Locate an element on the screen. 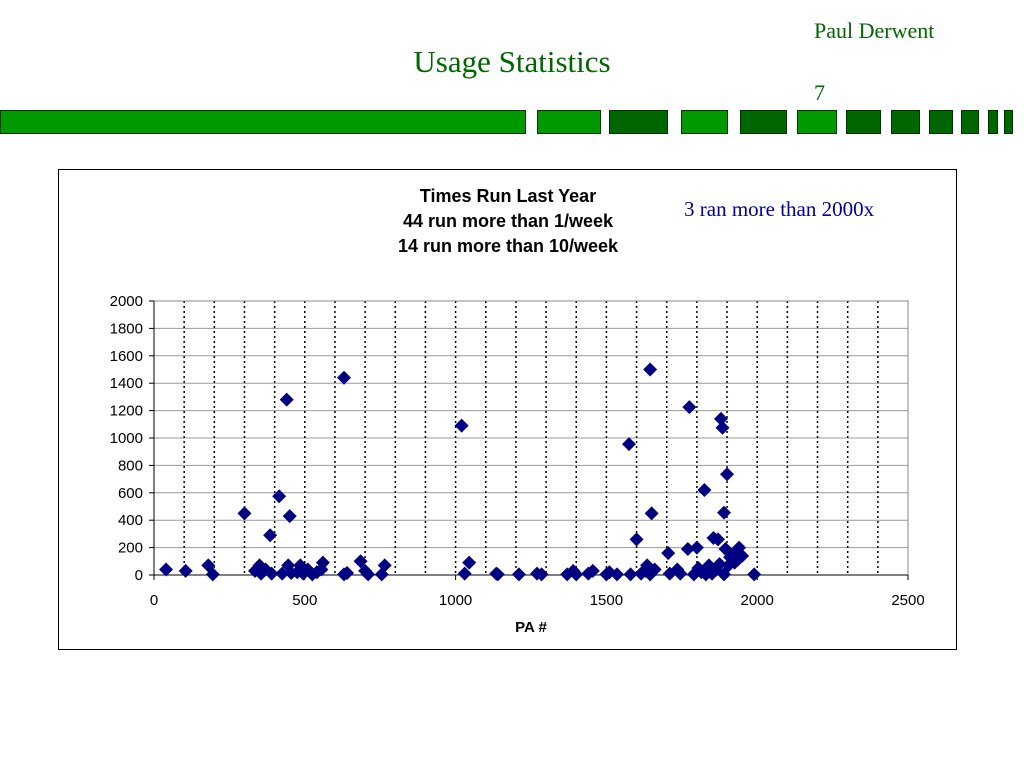 The height and width of the screenshot is (768, 1024). slide-title: Usage Statistics is located at coordinates (512, 61).